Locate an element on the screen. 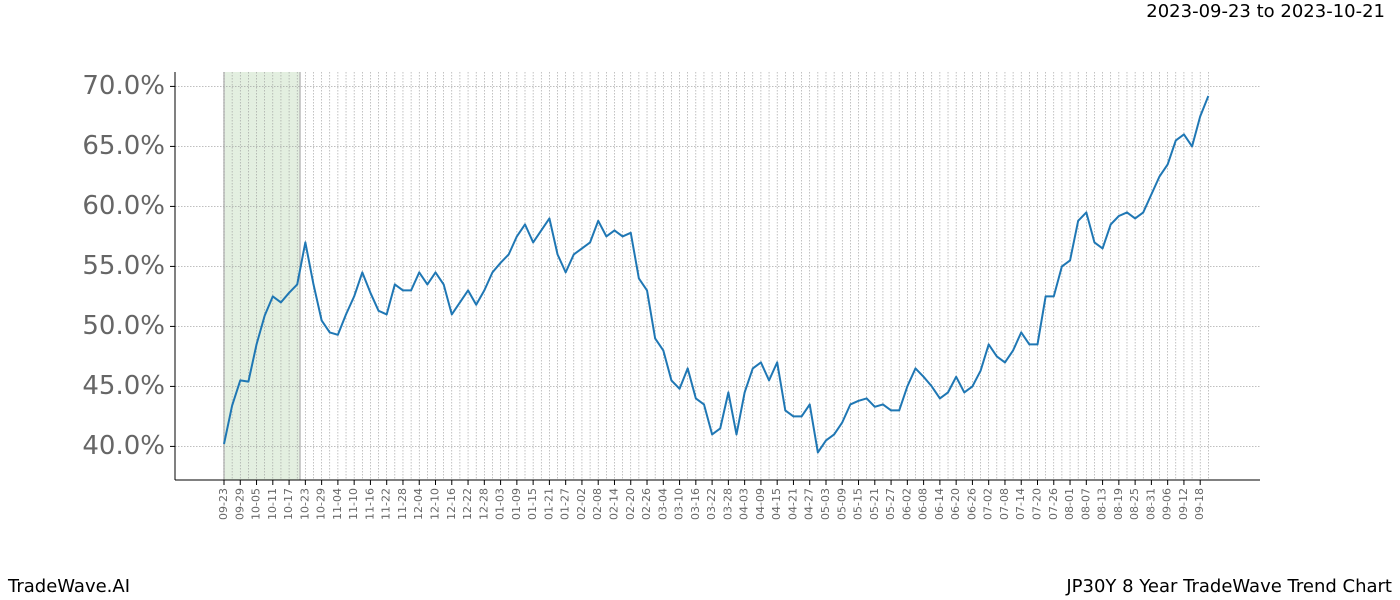  x-tick-label: 12-04 is located at coordinates (418, 504).